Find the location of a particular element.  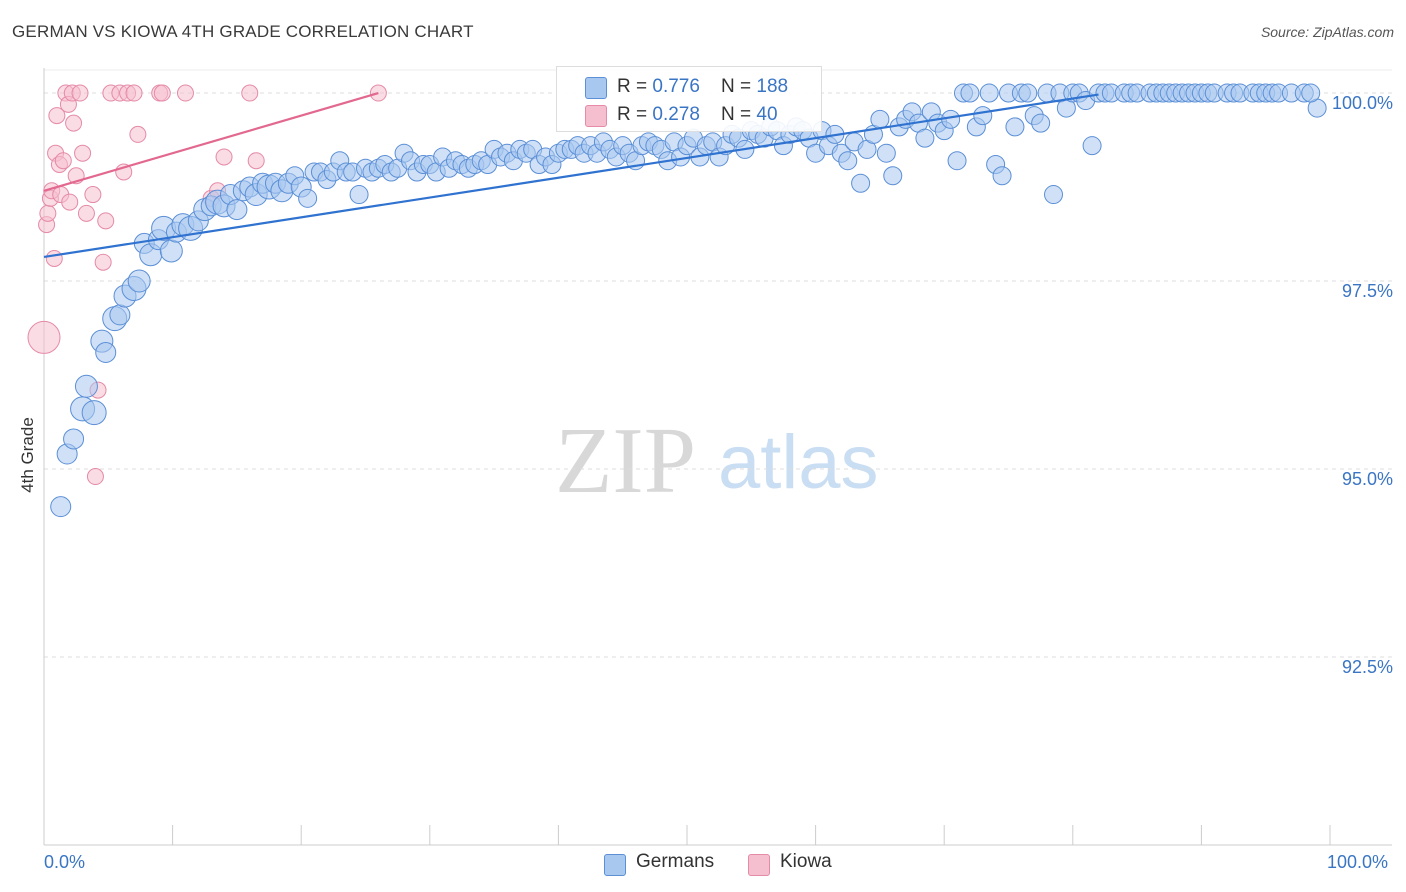

source-label: Source: ZipAtlas.com is located at coordinates (1327, 32).